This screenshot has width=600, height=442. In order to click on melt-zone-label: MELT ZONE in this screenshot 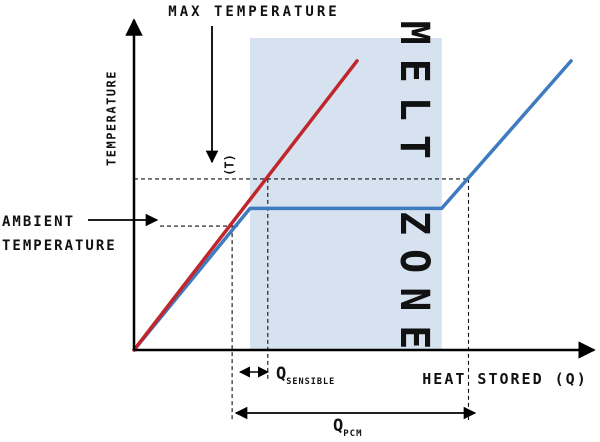, I will do `click(414, 192)`.